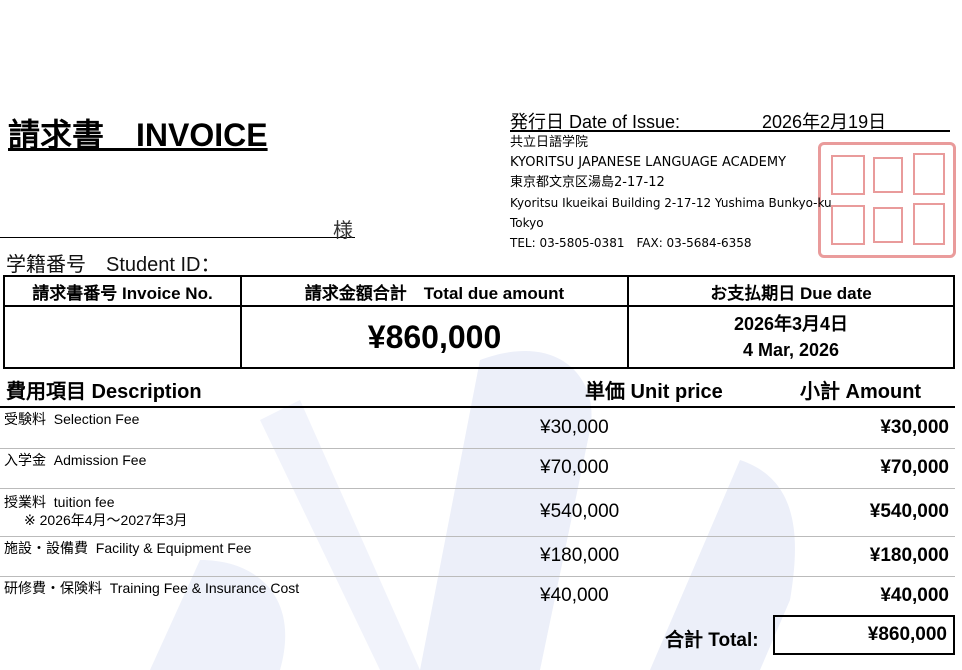  Describe the element at coordinates (122, 337) in the screenshot. I see `invoice-no-value` at that location.